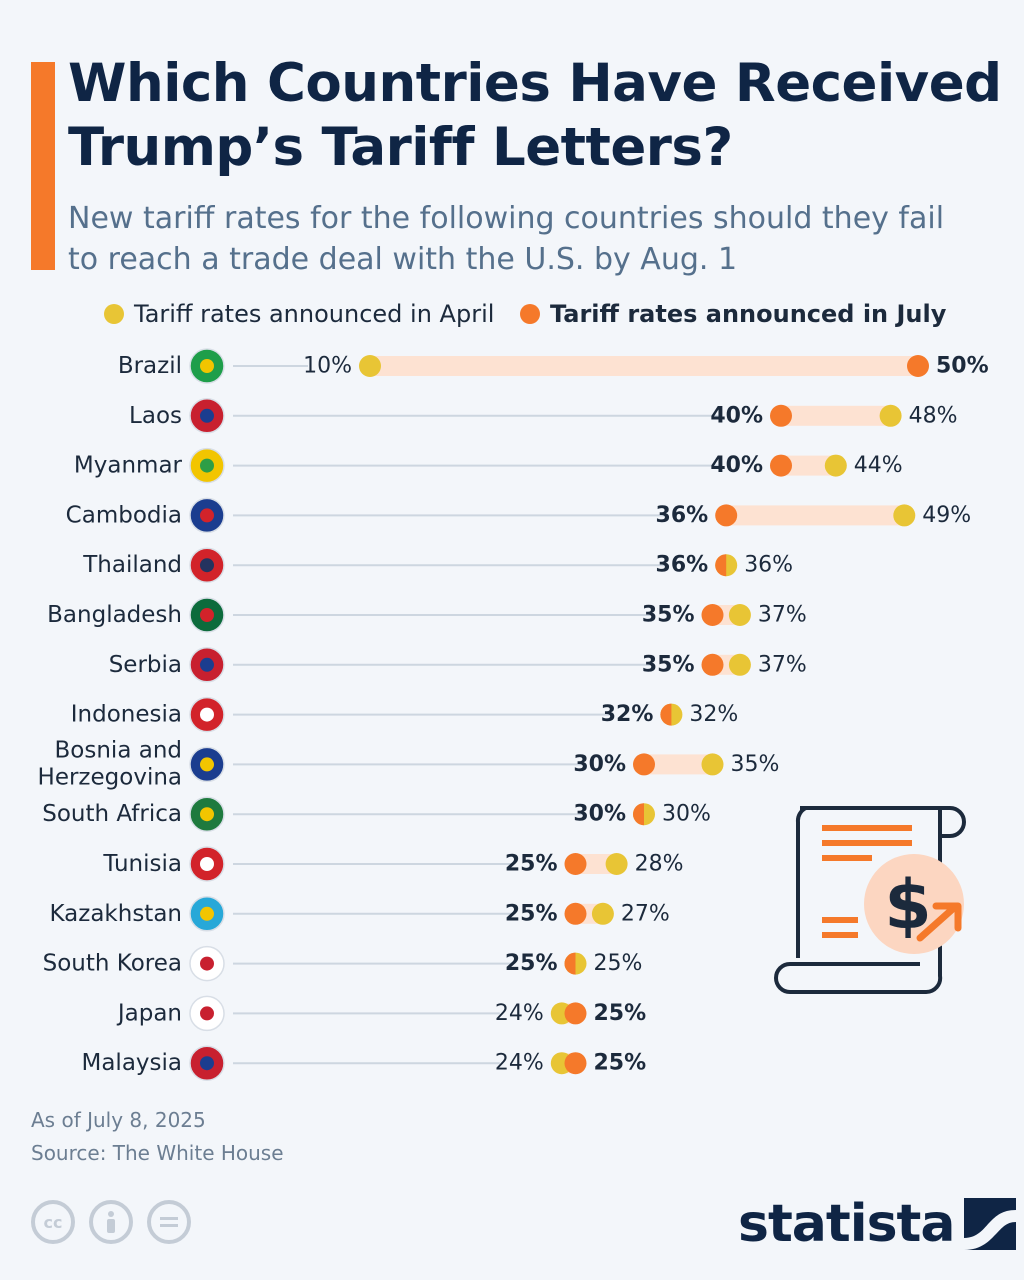 The height and width of the screenshot is (1280, 1024). What do you see at coordinates (627, 714) in the screenshot?
I see `july-value-indonesia: 32%` at bounding box center [627, 714].